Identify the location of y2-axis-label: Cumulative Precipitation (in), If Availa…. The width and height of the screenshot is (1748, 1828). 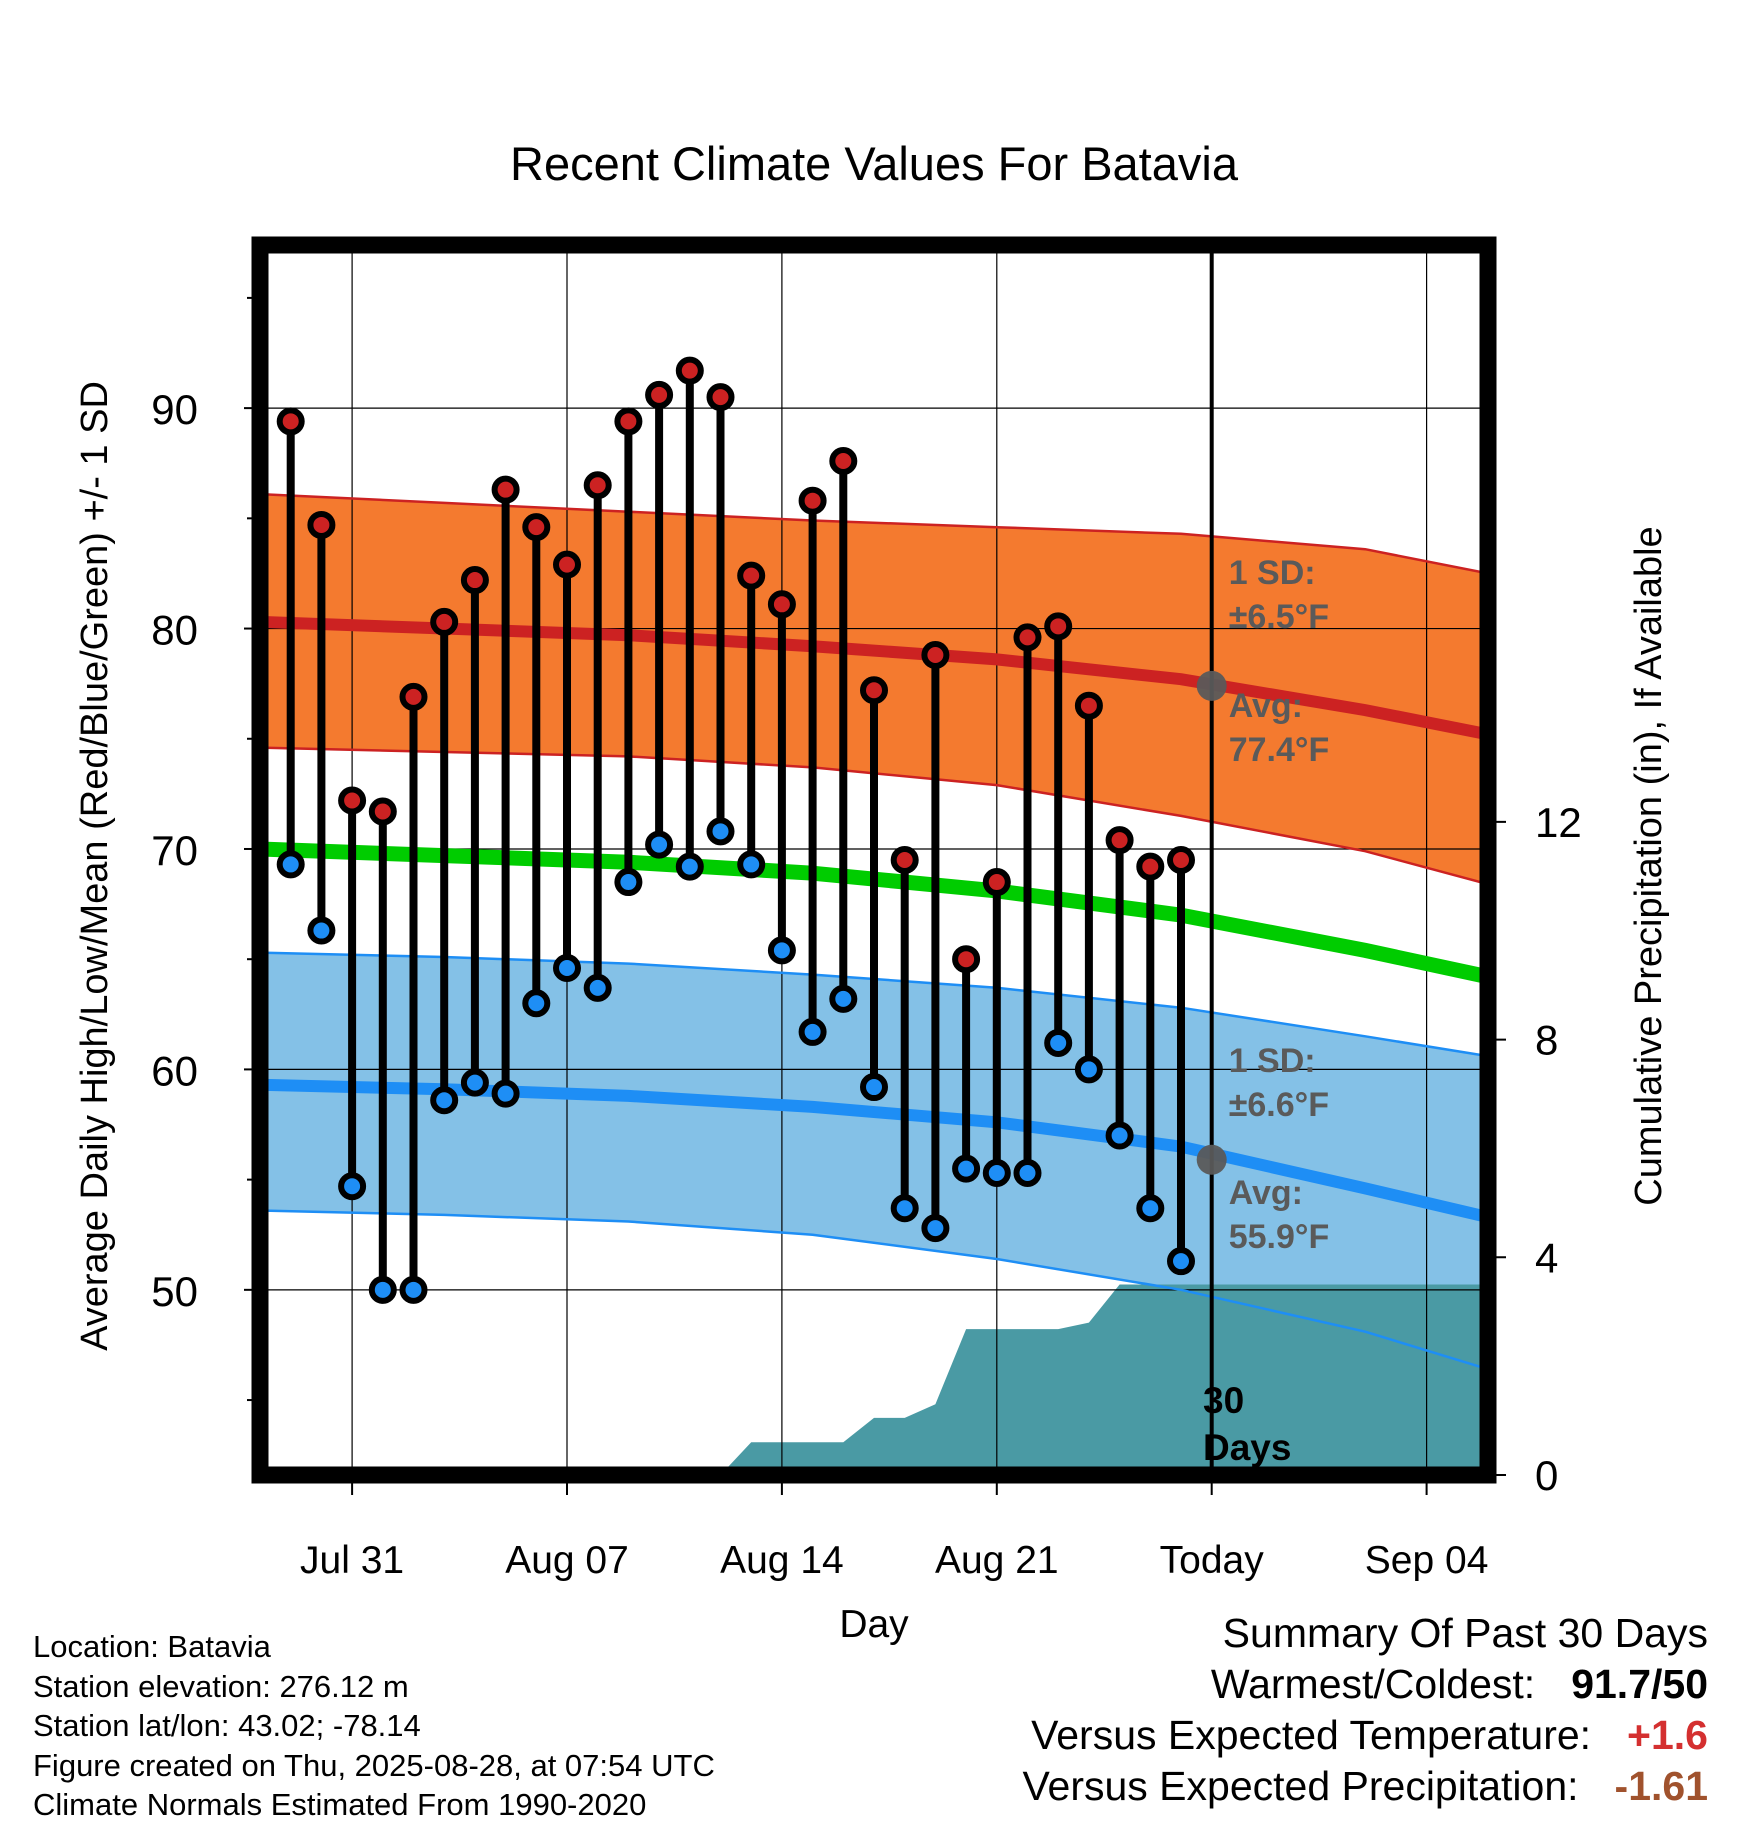
(1649, 865).